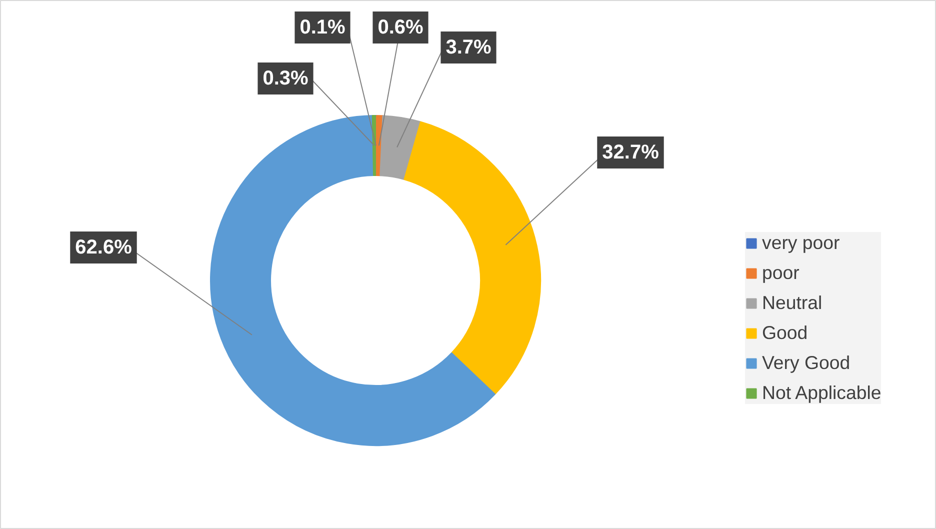  Describe the element at coordinates (781, 273) in the screenshot. I see `legend-label: poor` at that location.